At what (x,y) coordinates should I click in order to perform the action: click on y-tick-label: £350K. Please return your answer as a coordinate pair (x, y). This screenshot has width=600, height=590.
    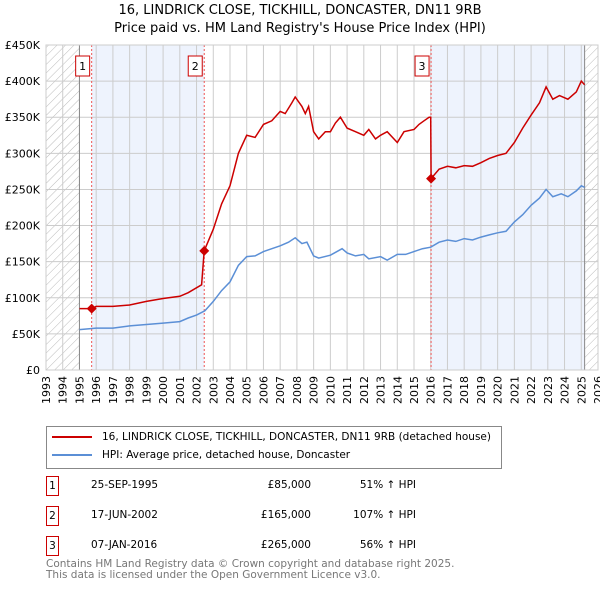
    Looking at the image, I should click on (23, 117).